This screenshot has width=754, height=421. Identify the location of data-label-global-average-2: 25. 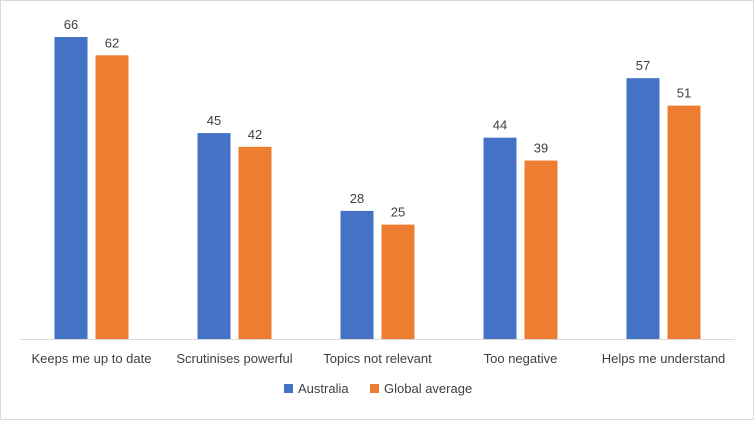
(398, 212).